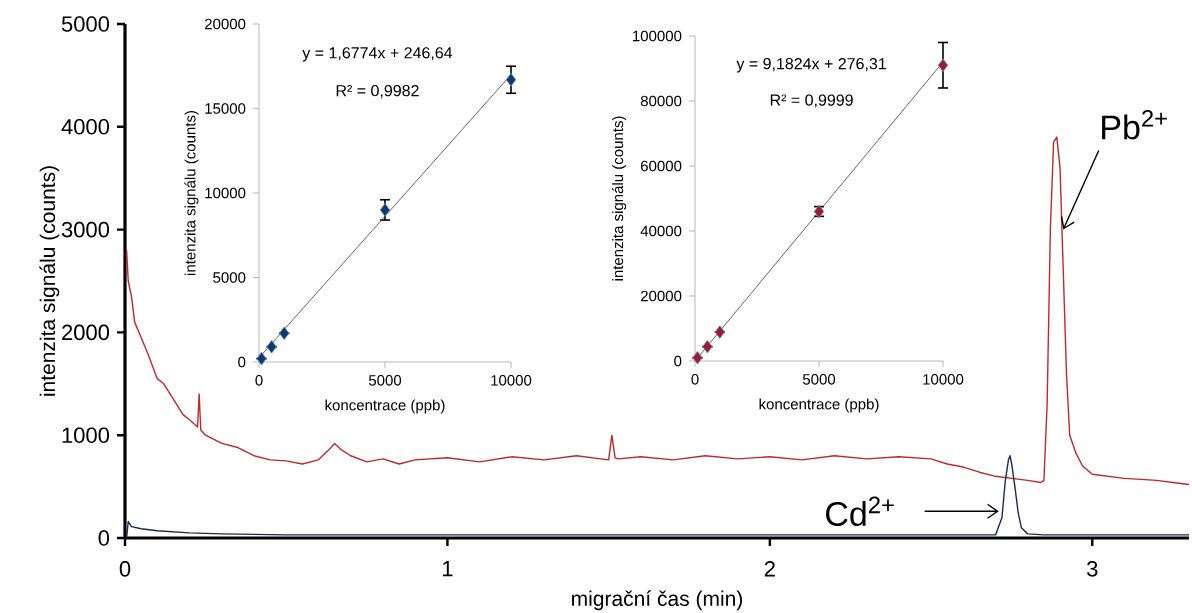  I want to click on y-tick-label: 4000, so click(85, 127).